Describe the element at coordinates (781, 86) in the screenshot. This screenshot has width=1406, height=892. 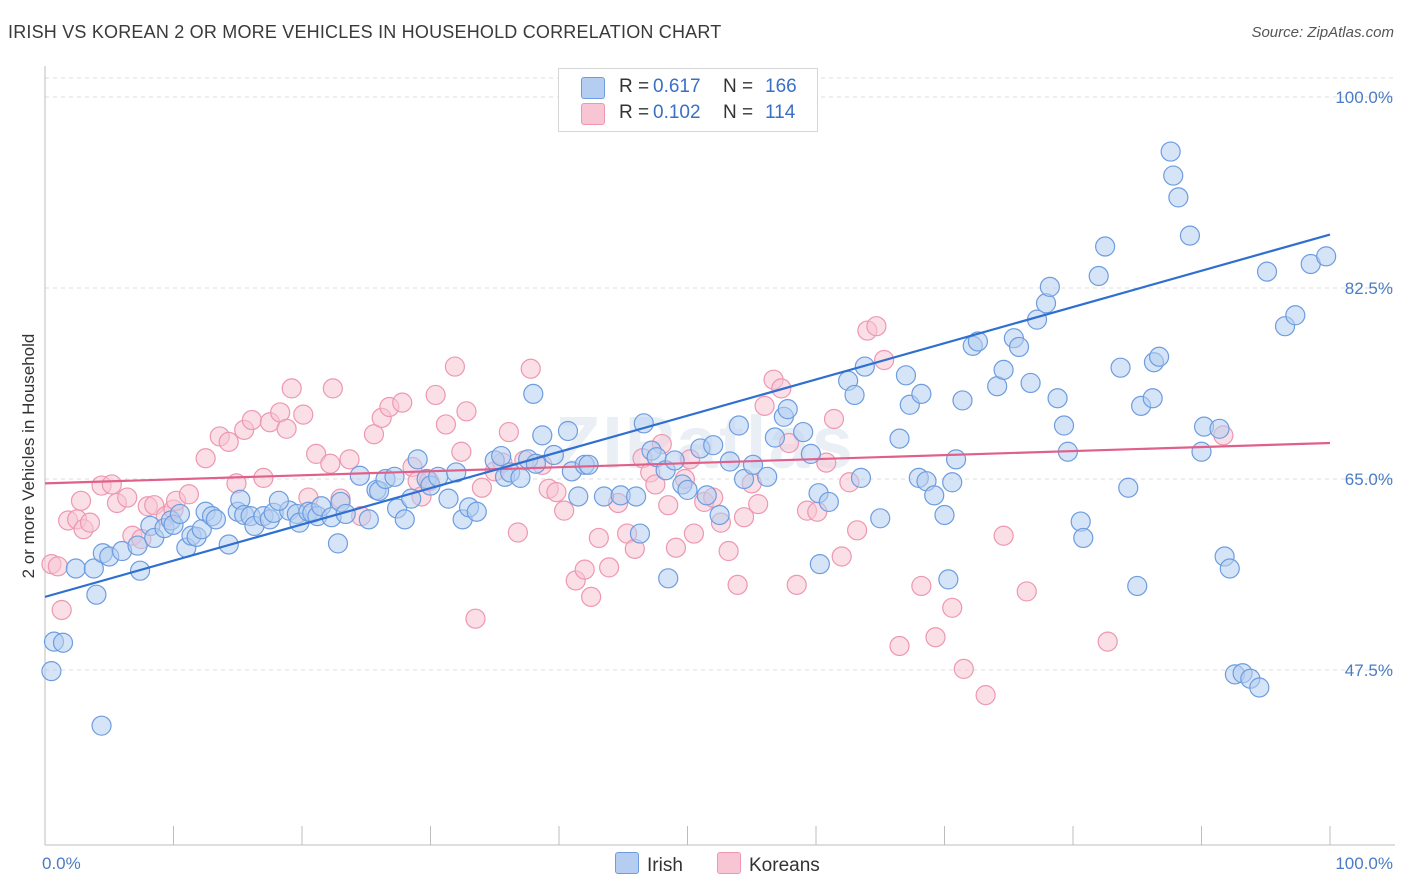
I see `irish-n-value: 166` at that location.